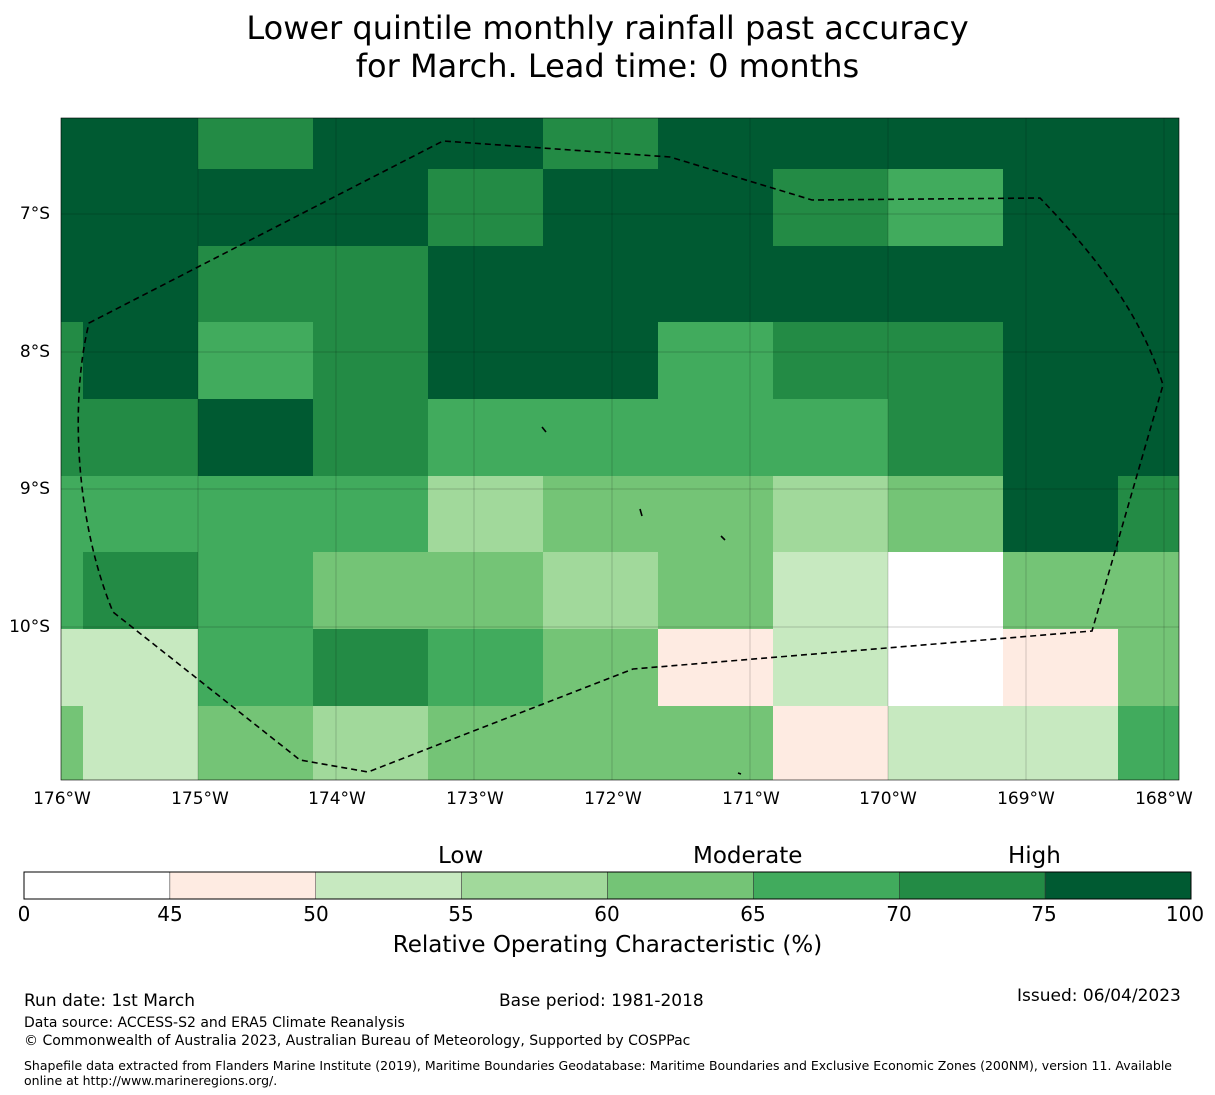 Image resolution: width=1215 pixels, height=1095 pixels. What do you see at coordinates (607, 945) in the screenshot?
I see `colorbar-label: Relative Operating Characteristic (%)` at bounding box center [607, 945].